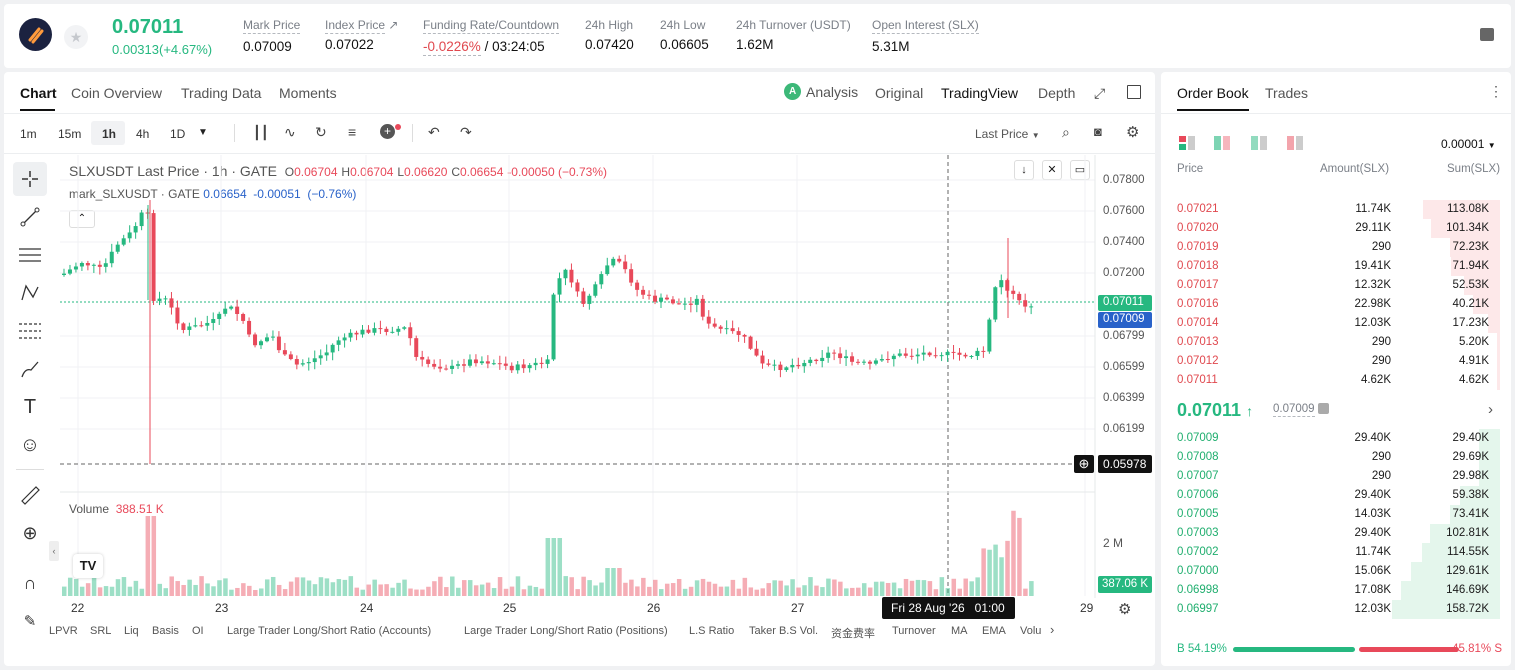 This screenshot has width=1515, height=670. Describe the element at coordinates (290, 132) in the screenshot. I see `indicators-icon: ∿` at that location.